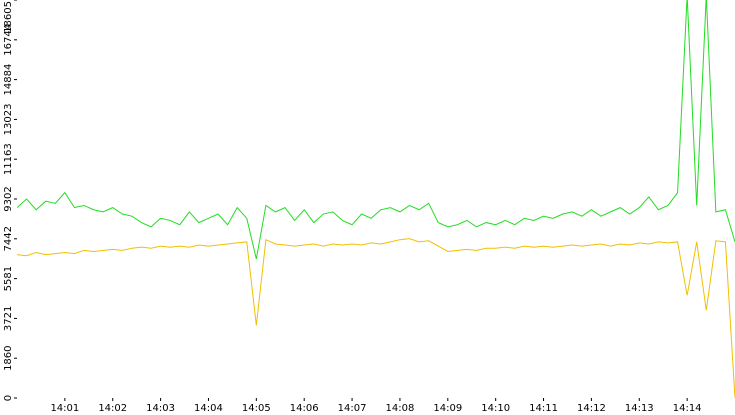 The width and height of the screenshot is (735, 415). What do you see at coordinates (208, 408) in the screenshot?
I see `x-tick-label: 14:04` at bounding box center [208, 408].